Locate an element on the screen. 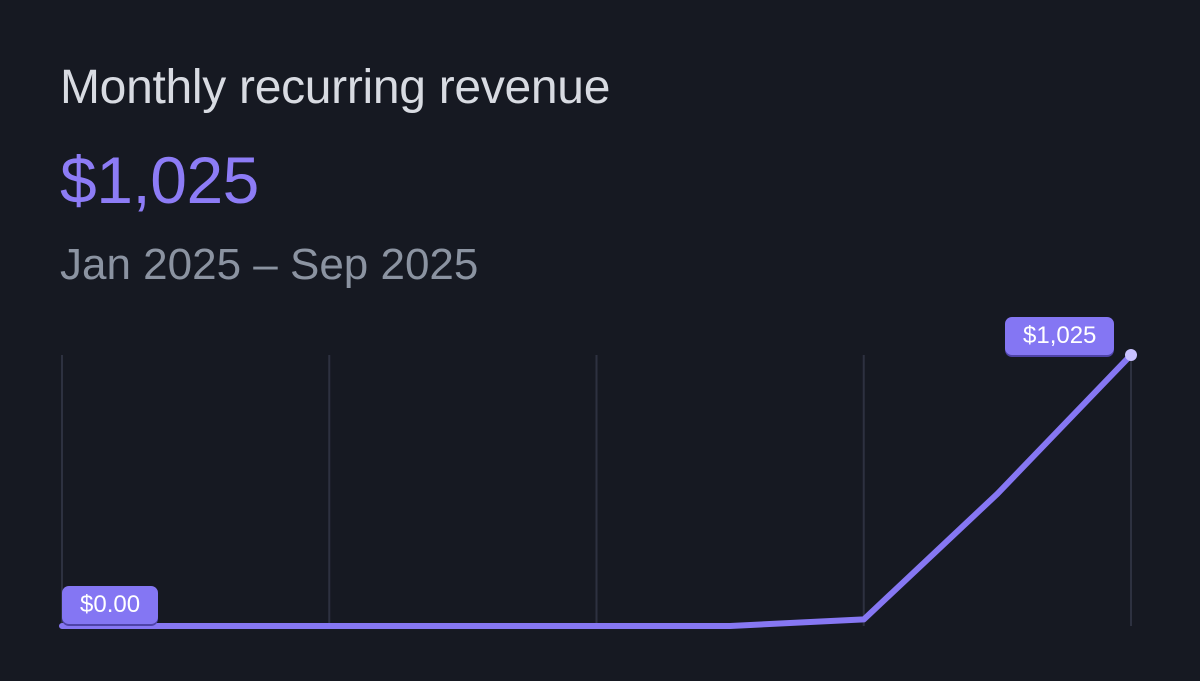  start-value-label: $0.00 is located at coordinates (110, 605).